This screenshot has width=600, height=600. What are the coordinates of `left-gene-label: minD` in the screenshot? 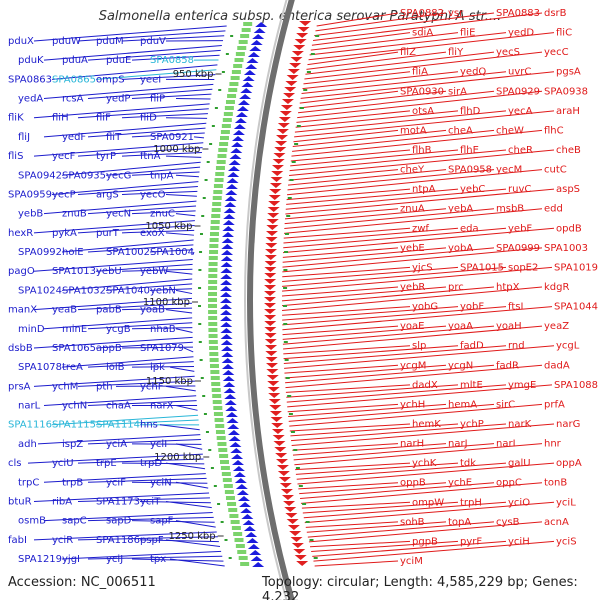 It's located at (31, 329).